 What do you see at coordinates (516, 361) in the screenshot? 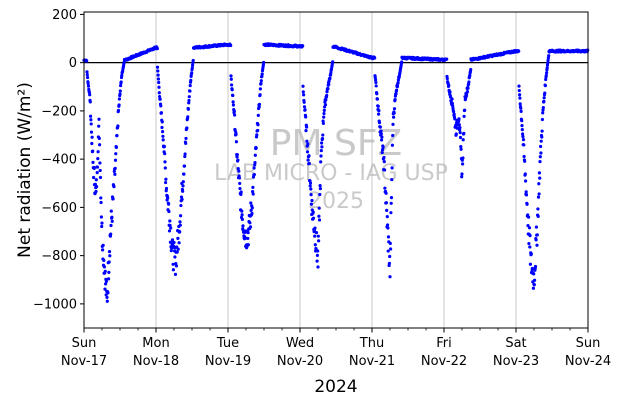
I see `x-tick-label-date: Nov-23` at bounding box center [516, 361].